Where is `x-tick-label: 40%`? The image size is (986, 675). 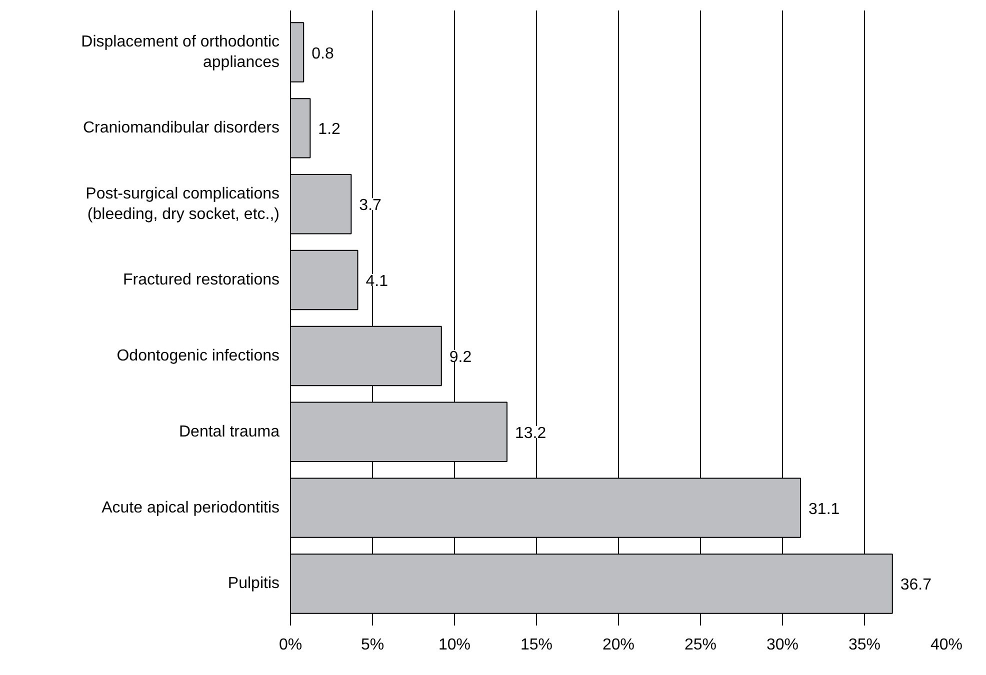
x-tick-label: 40% is located at coordinates (946, 645).